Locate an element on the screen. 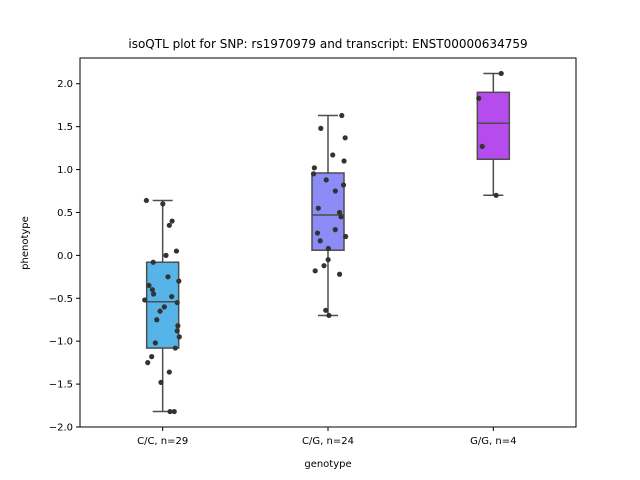  x-axis: C/C, n=29 C/G, n=24 G/G, n=4 is located at coordinates (326, 437).